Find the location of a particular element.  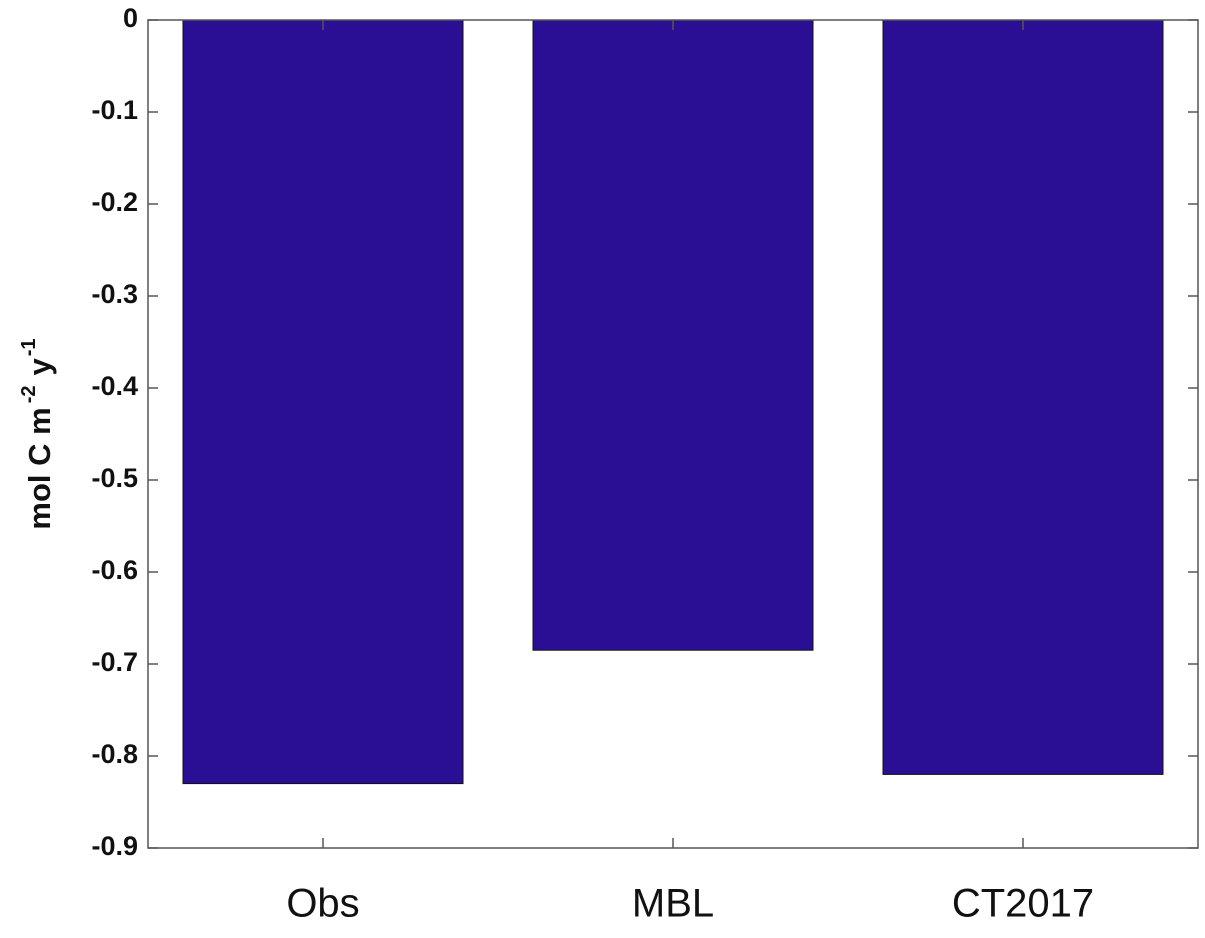

y-tick-label: -0.3 is located at coordinates (114, 294).